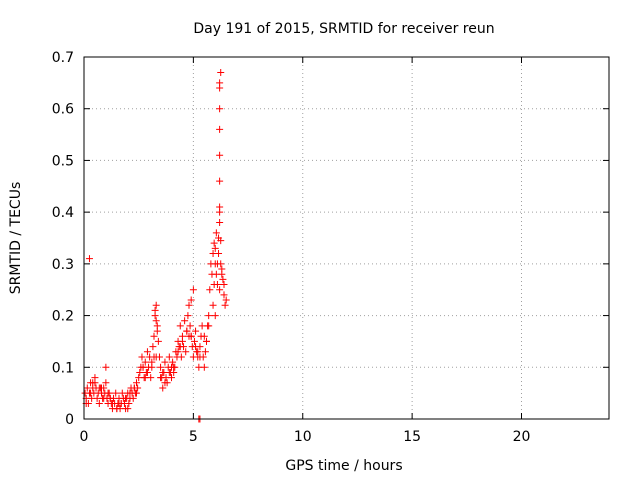 This screenshot has height=480, width=640. I want to click on y-tick-label: 0.3, so click(63, 265).